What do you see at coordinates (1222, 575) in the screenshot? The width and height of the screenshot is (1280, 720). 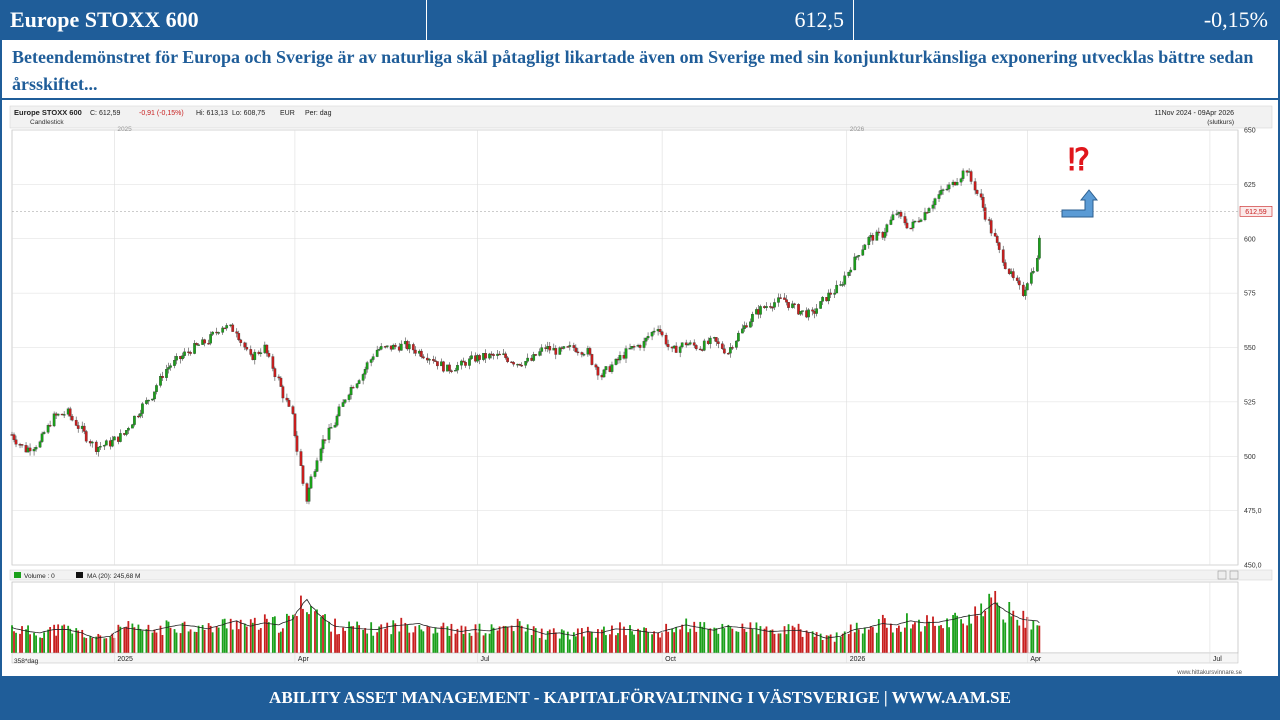 I see `minimize-icon` at bounding box center [1222, 575].